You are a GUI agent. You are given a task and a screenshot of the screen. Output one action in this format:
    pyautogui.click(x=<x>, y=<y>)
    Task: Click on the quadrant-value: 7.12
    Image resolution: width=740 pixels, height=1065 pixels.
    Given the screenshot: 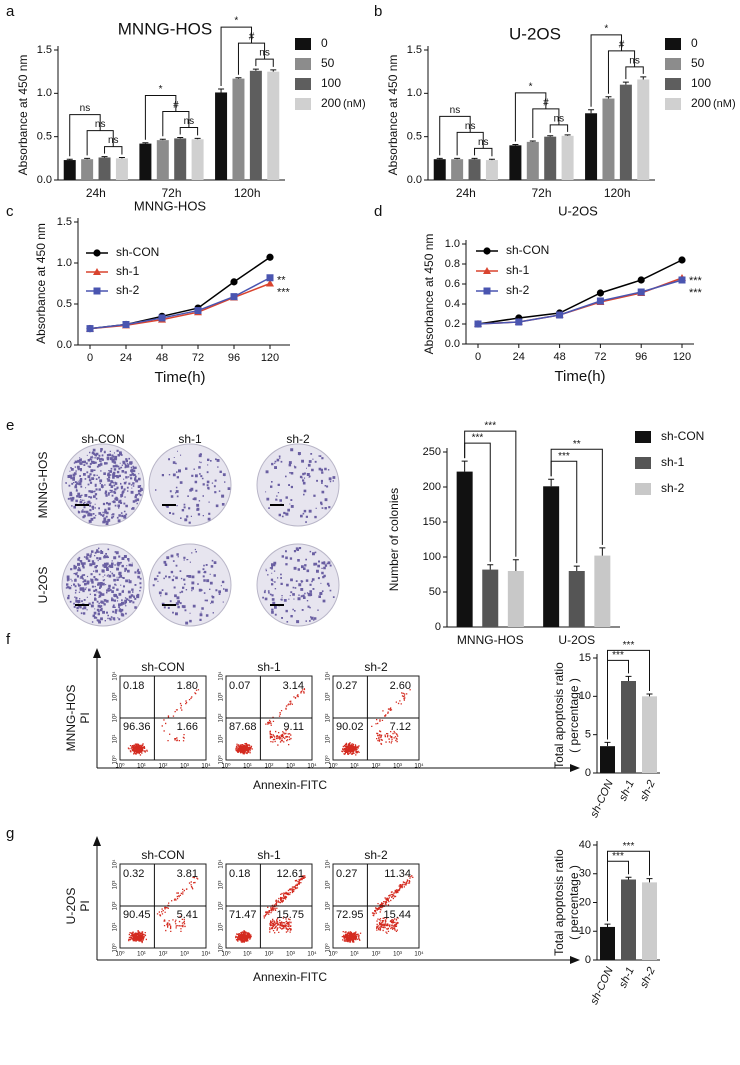 What is the action you would take?
    pyautogui.click(x=400, y=727)
    